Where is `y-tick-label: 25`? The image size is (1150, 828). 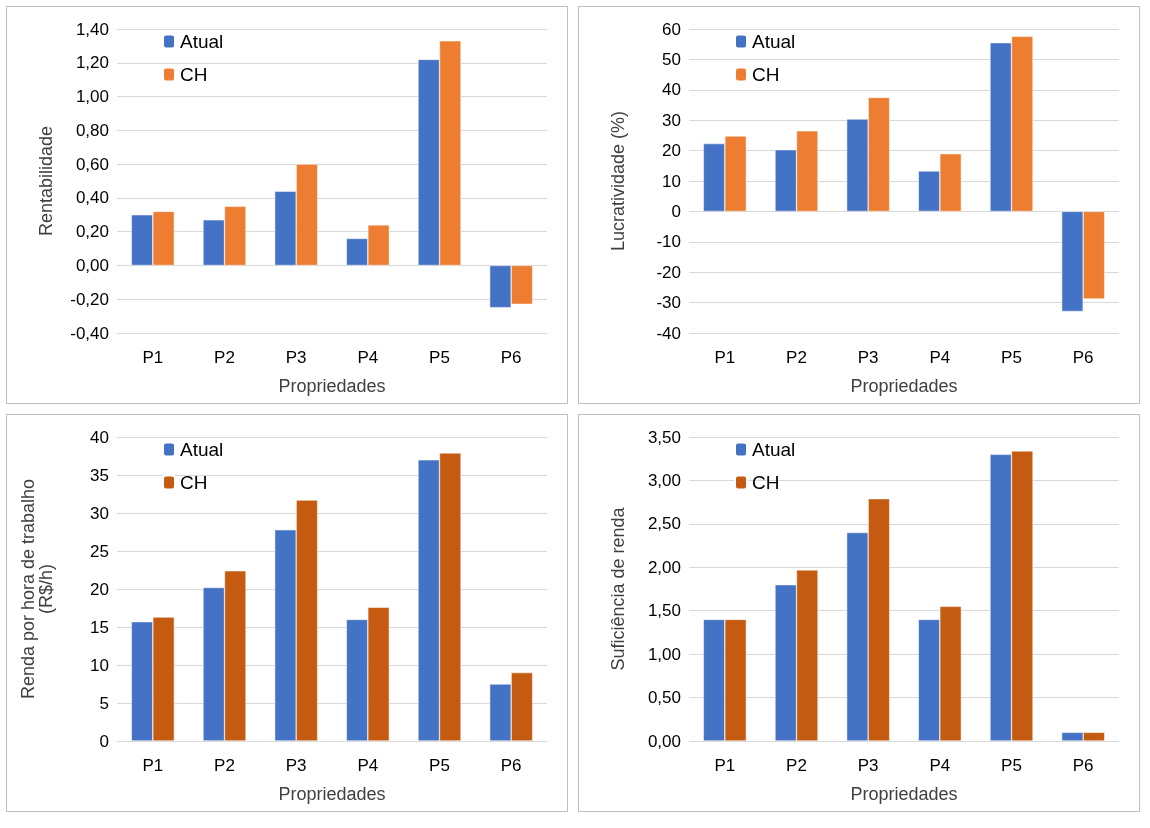
y-tick-label: 25 is located at coordinates (99, 551).